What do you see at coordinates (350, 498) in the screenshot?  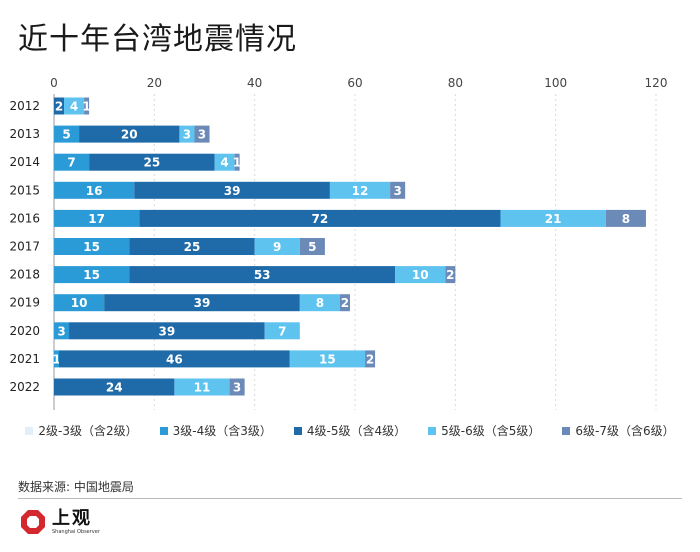 I see `footer-divider` at bounding box center [350, 498].